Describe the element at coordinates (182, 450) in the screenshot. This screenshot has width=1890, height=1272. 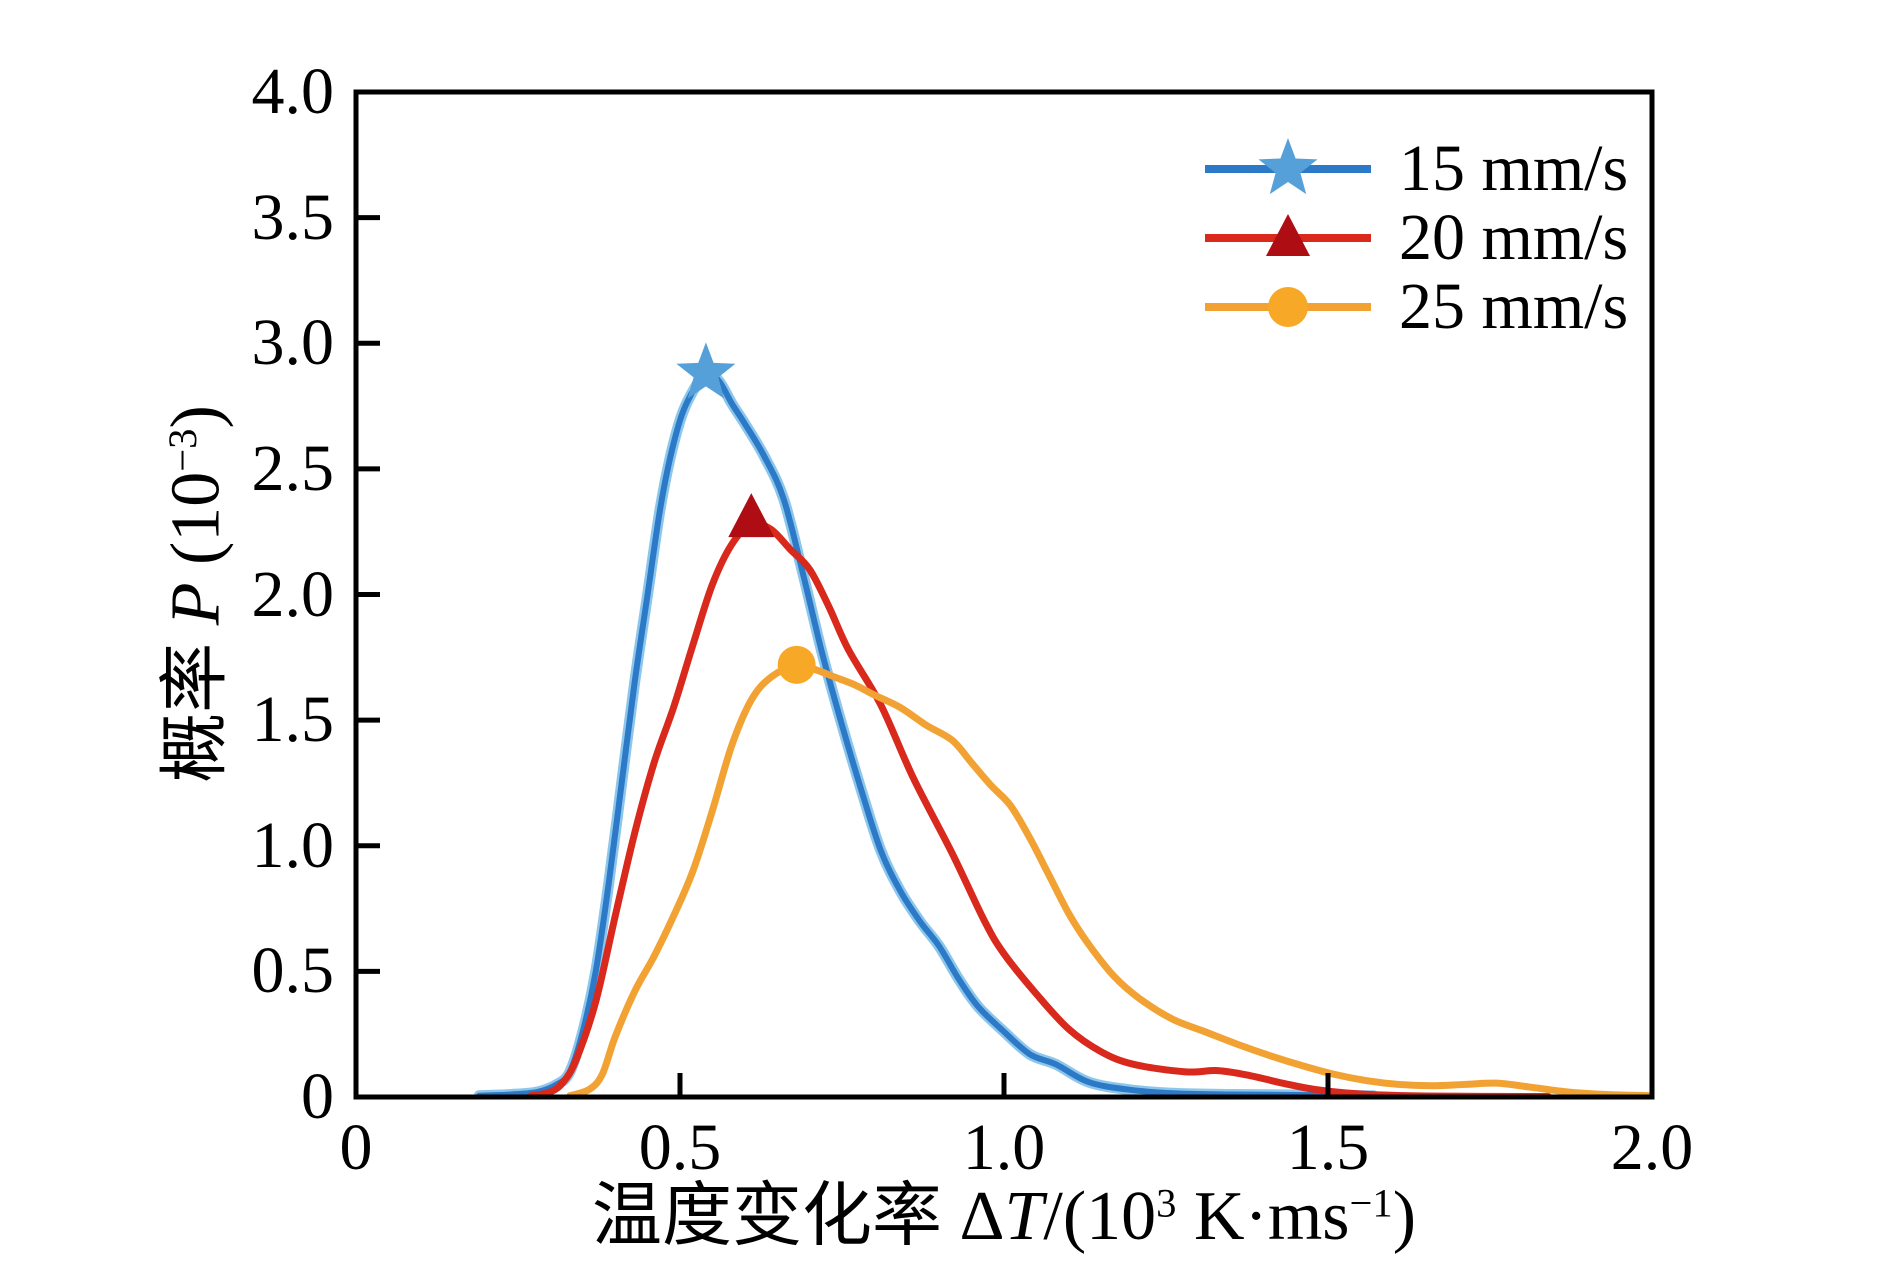
I see `y-axis-superscript: −3` at that location.